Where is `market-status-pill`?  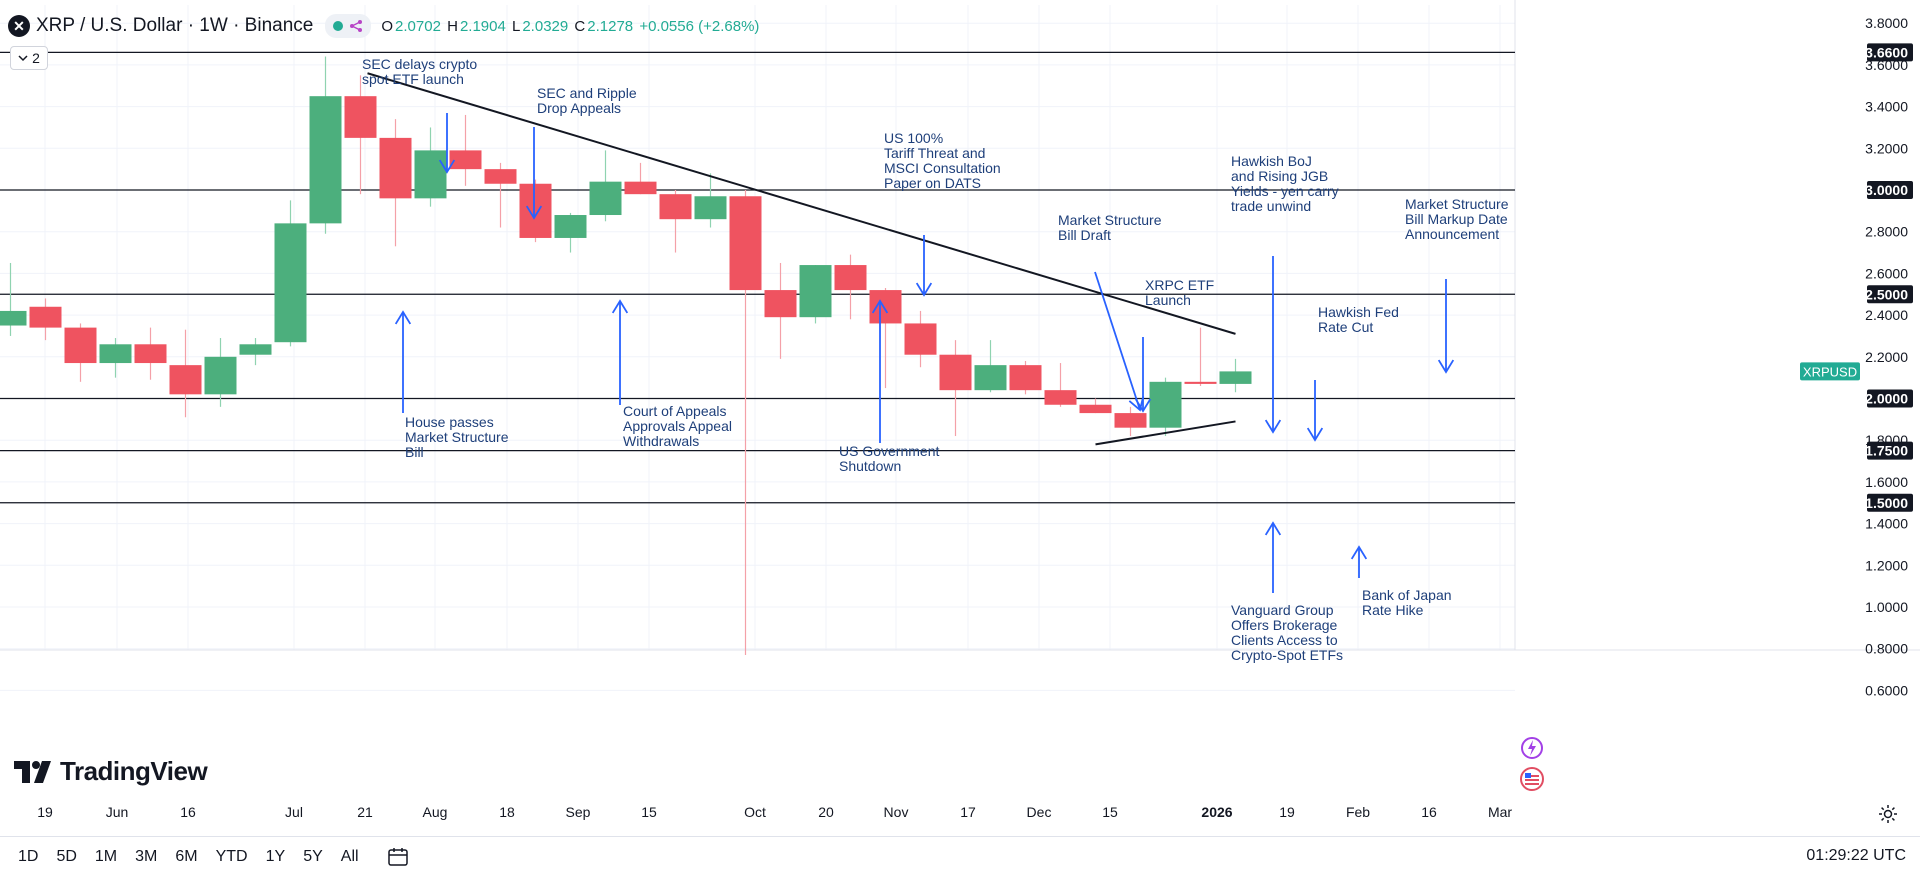
market-status-pill is located at coordinates (348, 26).